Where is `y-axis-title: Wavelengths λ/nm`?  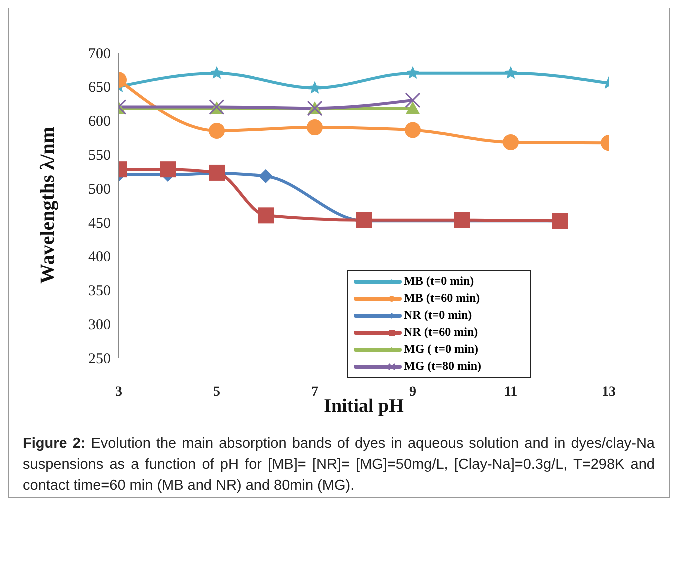 y-axis-title: Wavelengths λ/nm is located at coordinates (48, 205).